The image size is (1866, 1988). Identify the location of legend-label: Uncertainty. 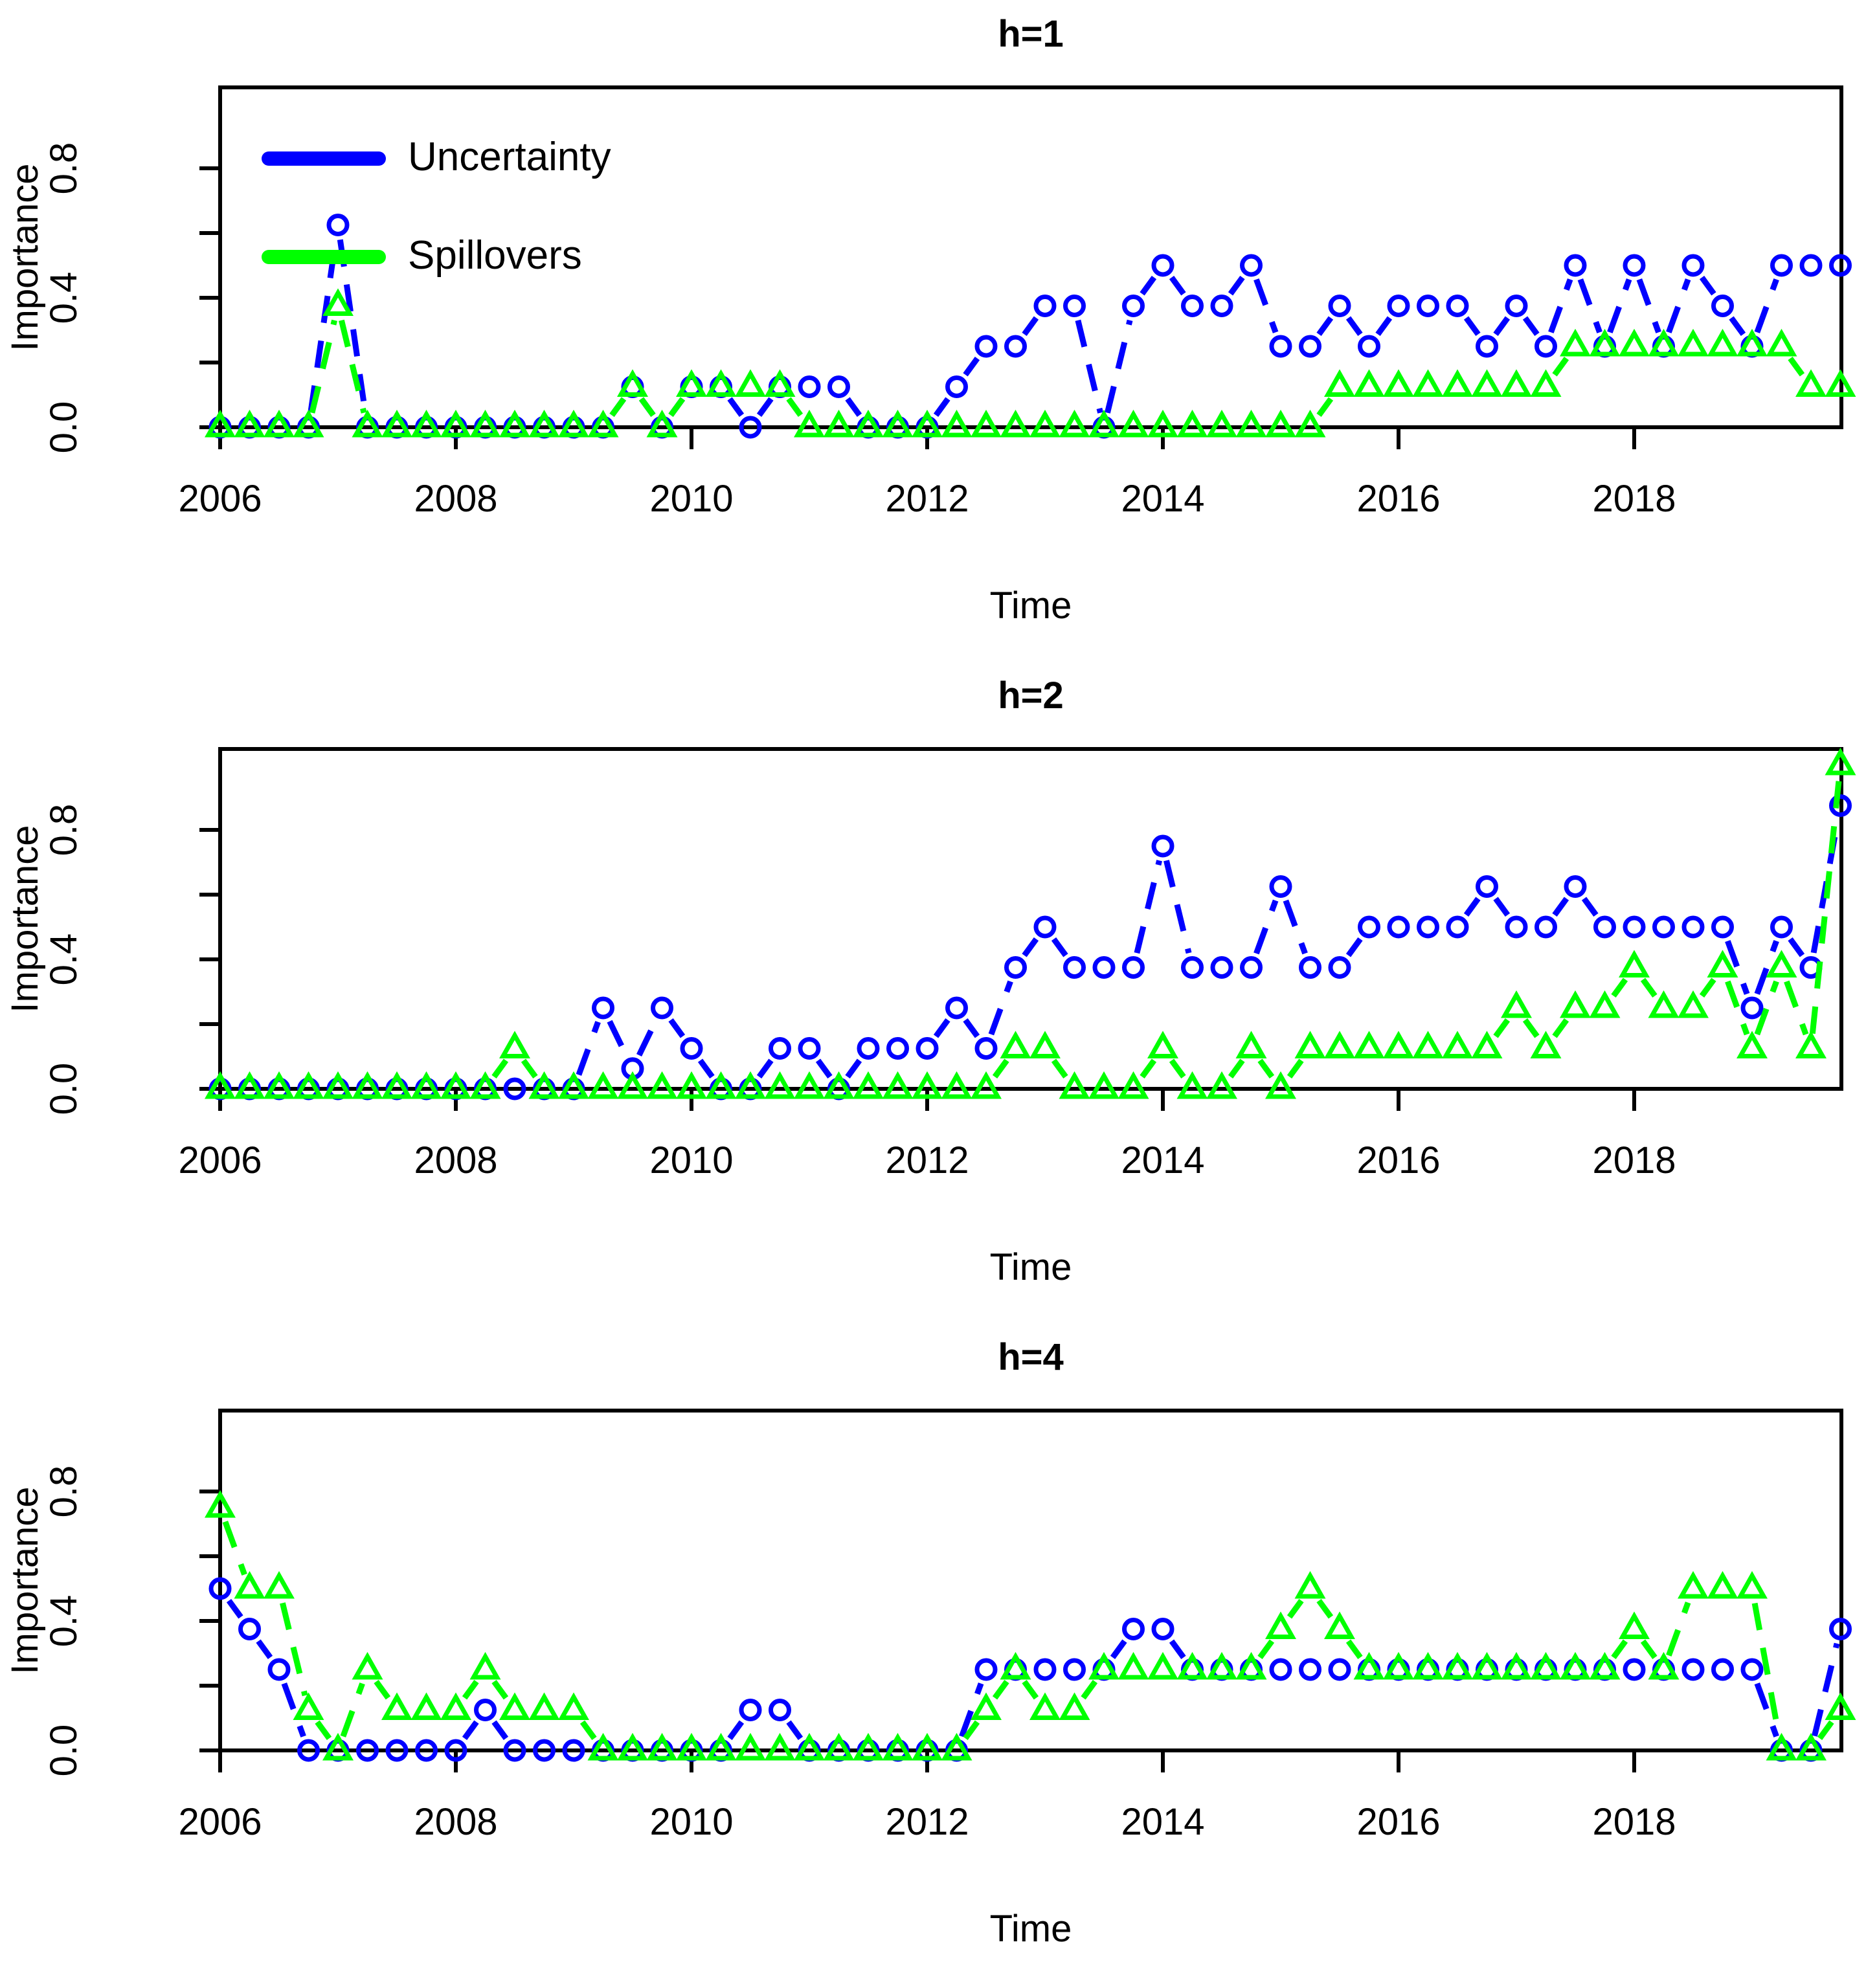
(509, 157).